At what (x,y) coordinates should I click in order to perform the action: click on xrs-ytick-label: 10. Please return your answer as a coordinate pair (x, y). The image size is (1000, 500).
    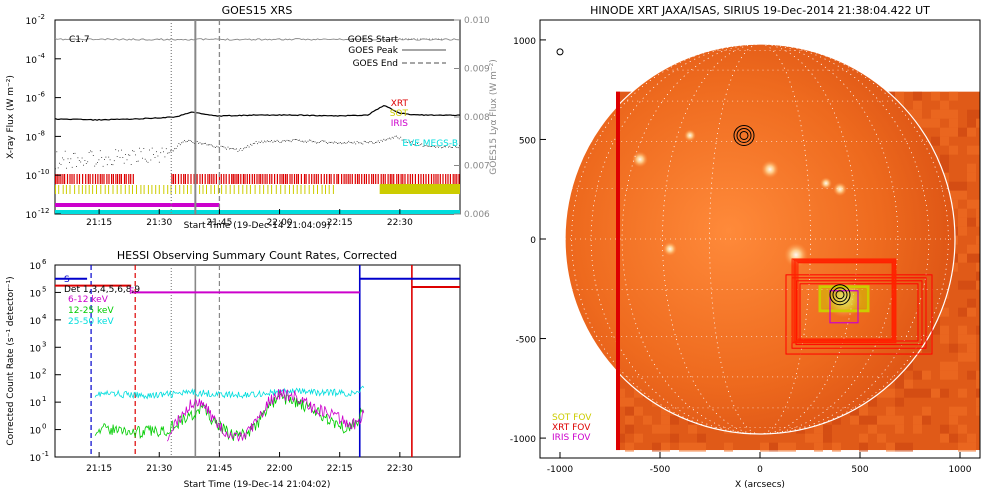
    Looking at the image, I should click on (32, 177).